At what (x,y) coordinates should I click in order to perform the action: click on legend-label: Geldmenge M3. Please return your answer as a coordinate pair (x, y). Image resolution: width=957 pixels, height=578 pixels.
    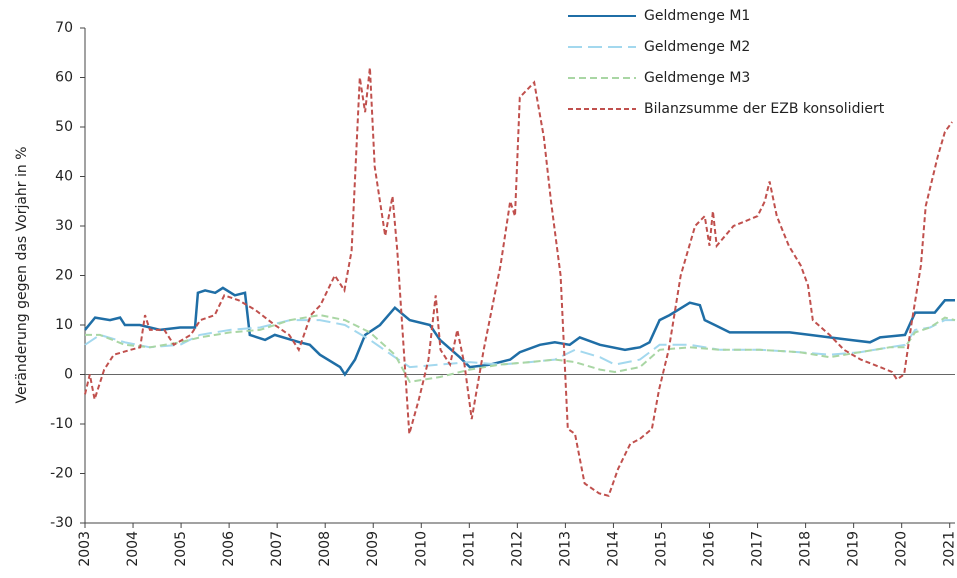
    Looking at the image, I should click on (697, 78).